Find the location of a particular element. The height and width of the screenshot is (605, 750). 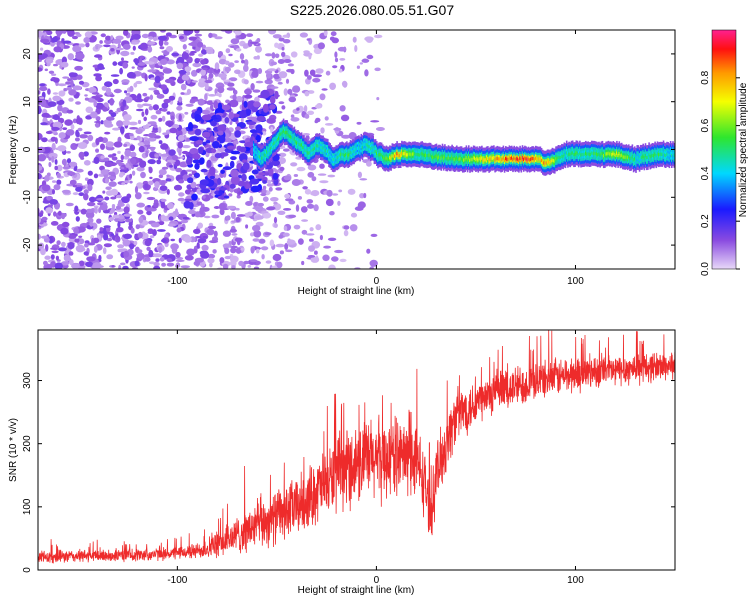

x-tick-label: 100 is located at coordinates (575, 281).